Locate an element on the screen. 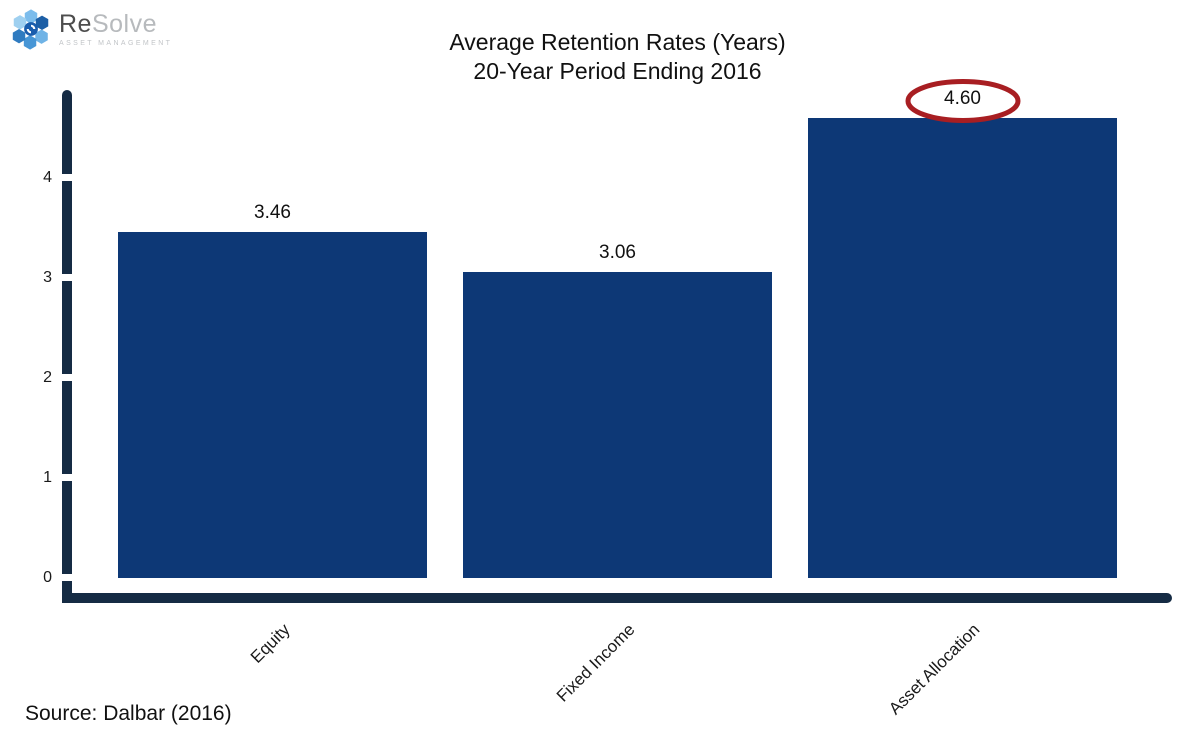 The image size is (1200, 750). logo-name-solve: Solve is located at coordinates (124, 23).